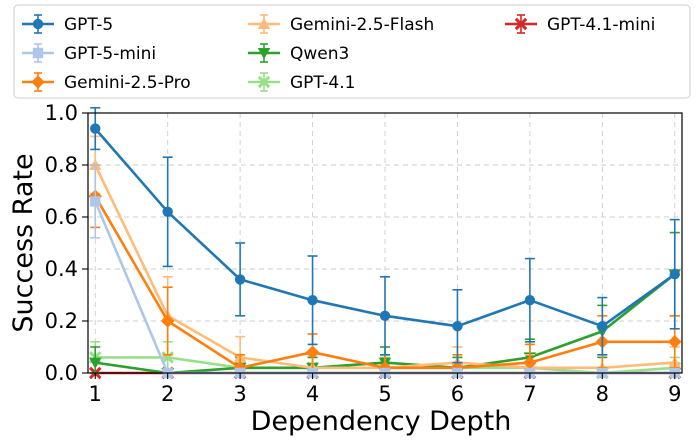 This screenshot has width=698, height=444. I want to click on x-tick-label: 3, so click(239, 394).